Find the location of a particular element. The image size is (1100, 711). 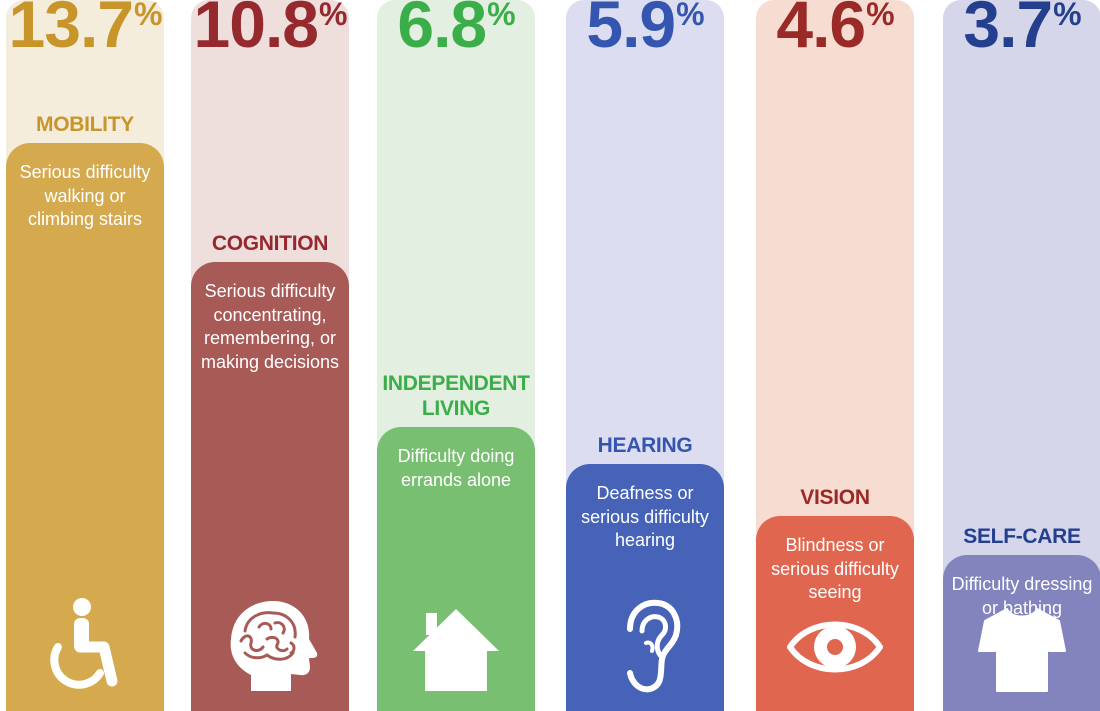

category-label-line: HEARING is located at coordinates (645, 445).